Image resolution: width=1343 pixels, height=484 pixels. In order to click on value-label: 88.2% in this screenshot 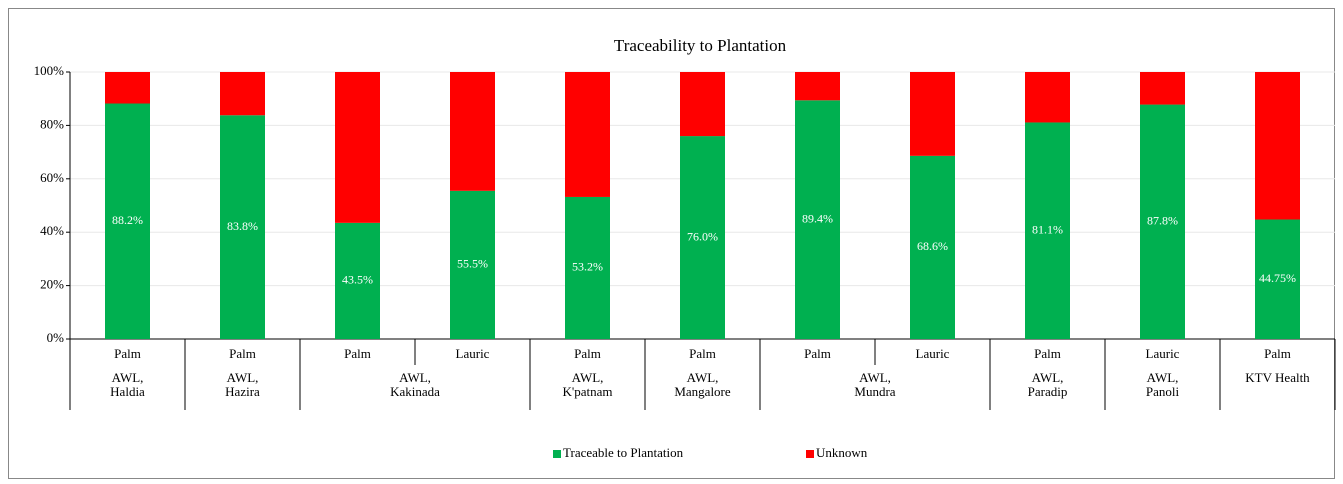, I will do `click(127, 220)`.